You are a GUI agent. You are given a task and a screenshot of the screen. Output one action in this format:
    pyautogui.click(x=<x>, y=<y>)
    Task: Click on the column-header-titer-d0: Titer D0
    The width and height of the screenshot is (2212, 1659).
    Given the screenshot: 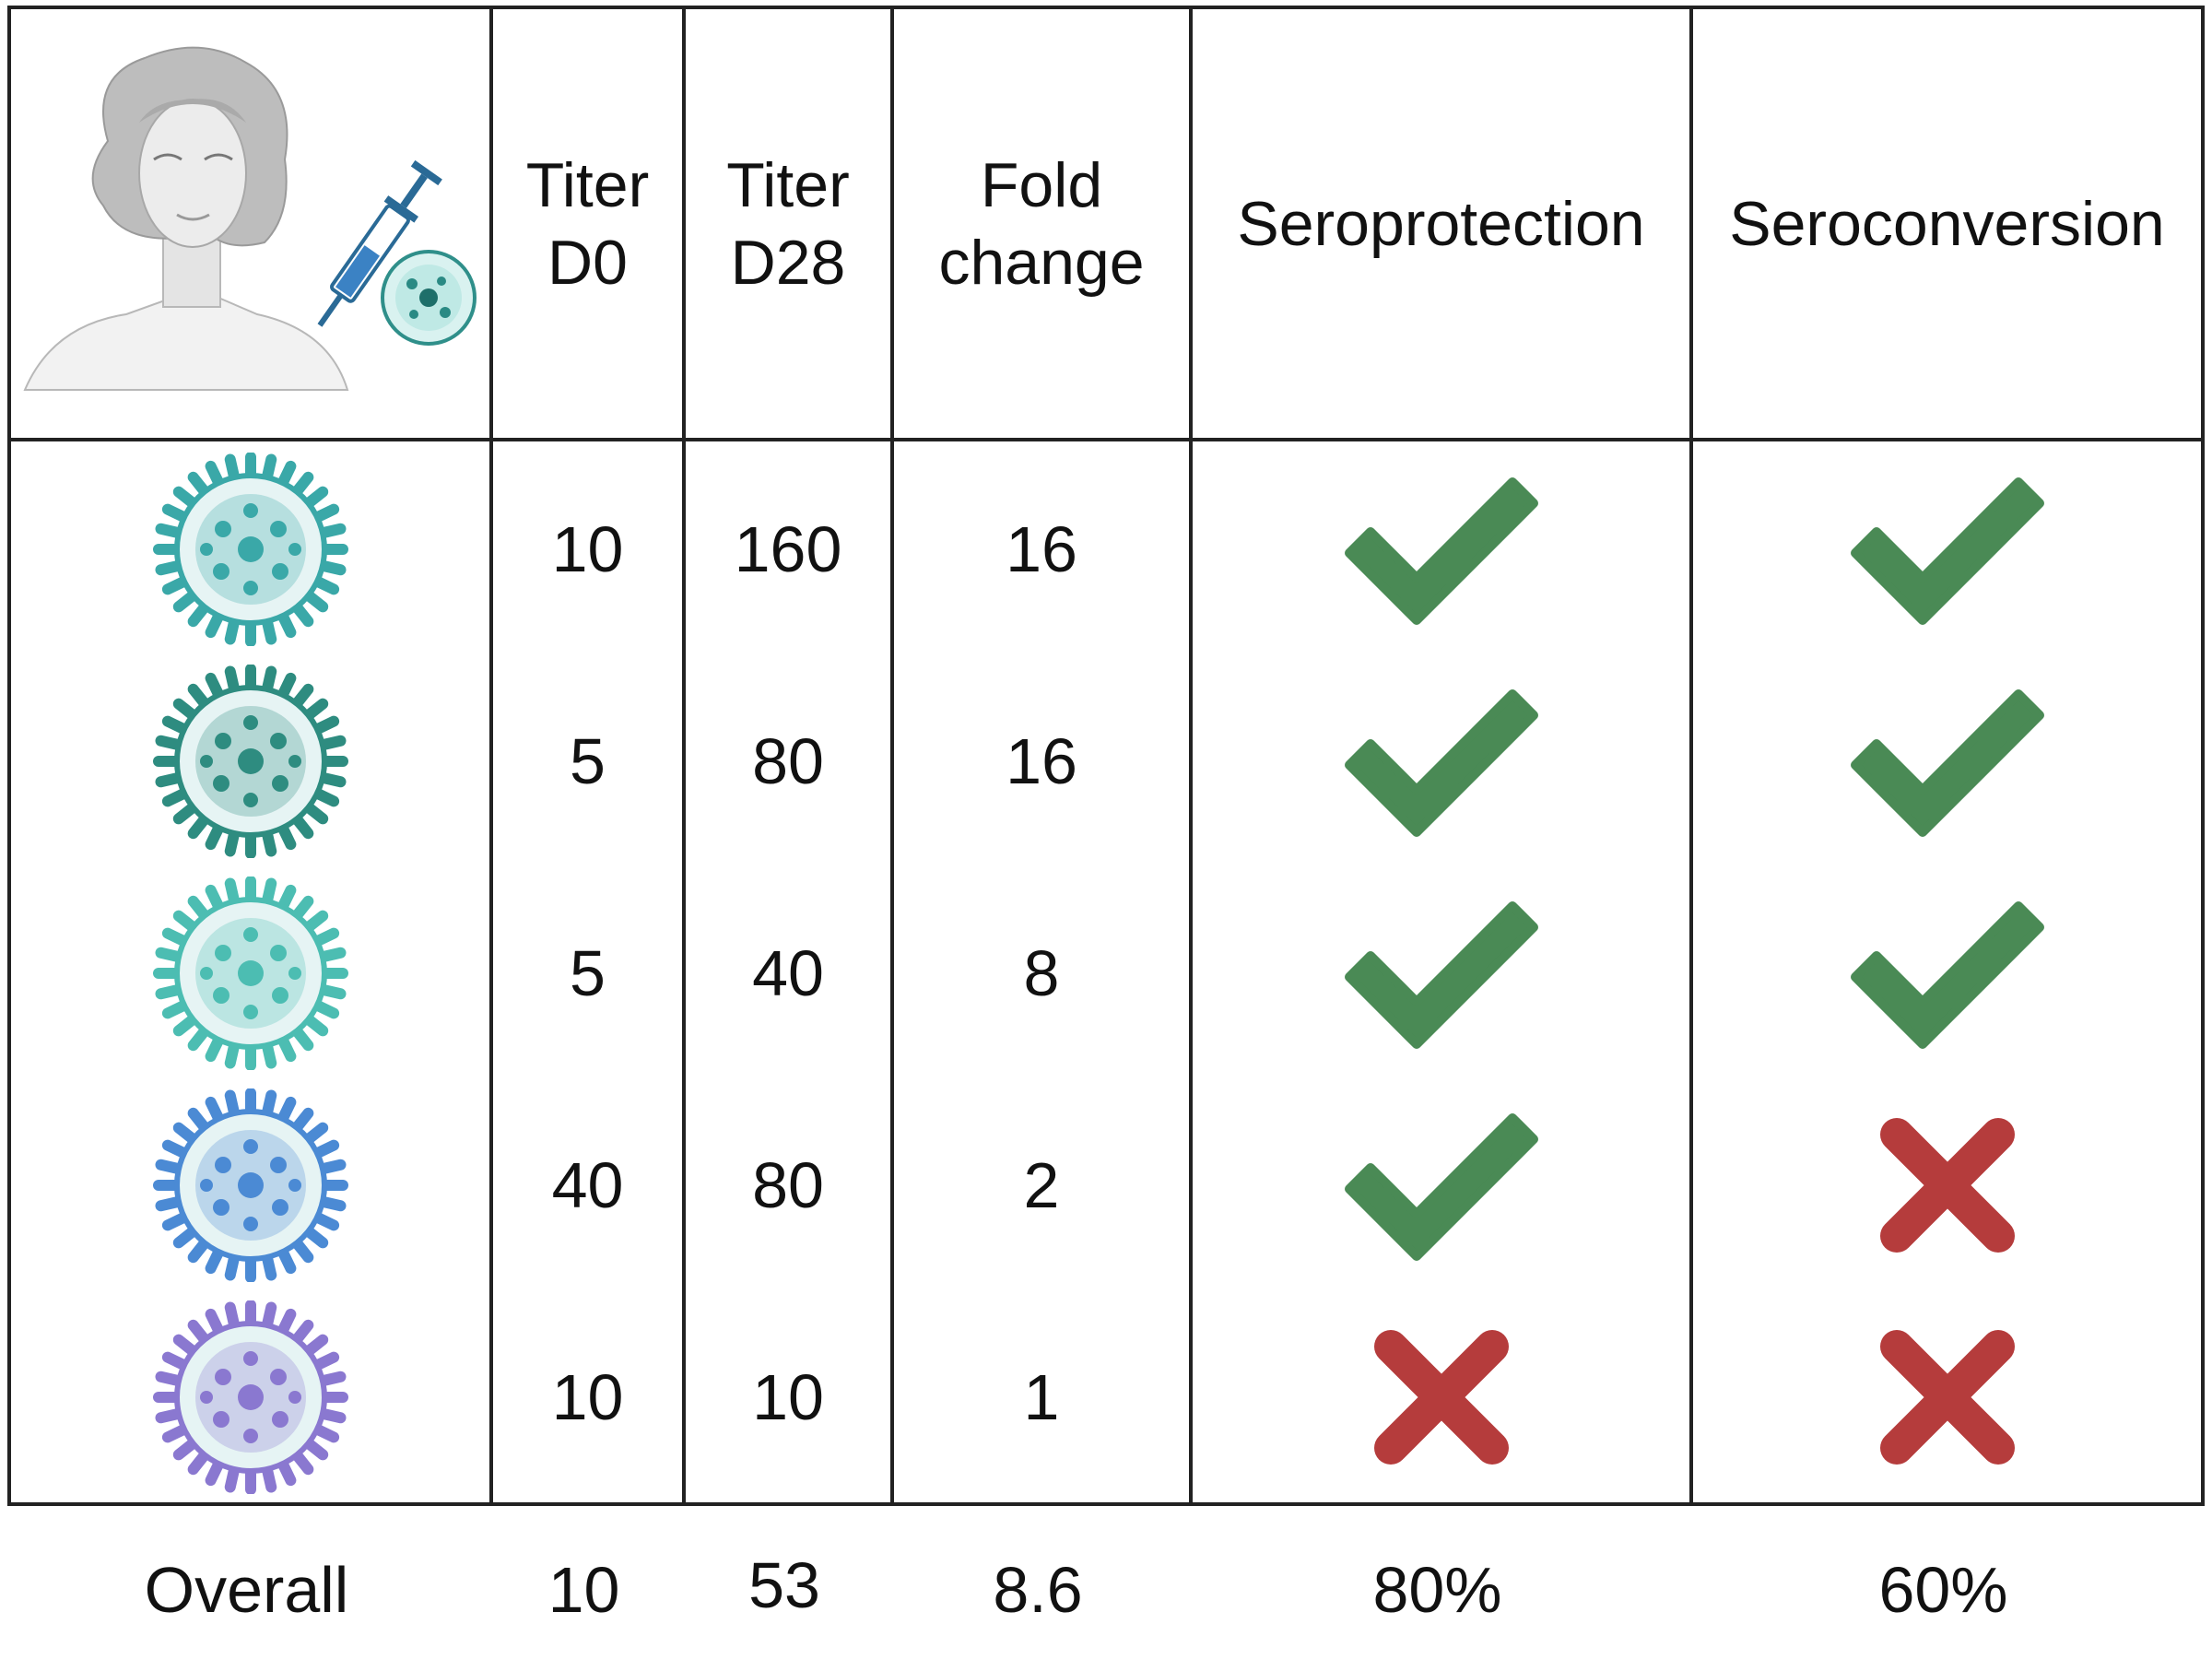 What is the action you would take?
    pyautogui.click(x=587, y=223)
    